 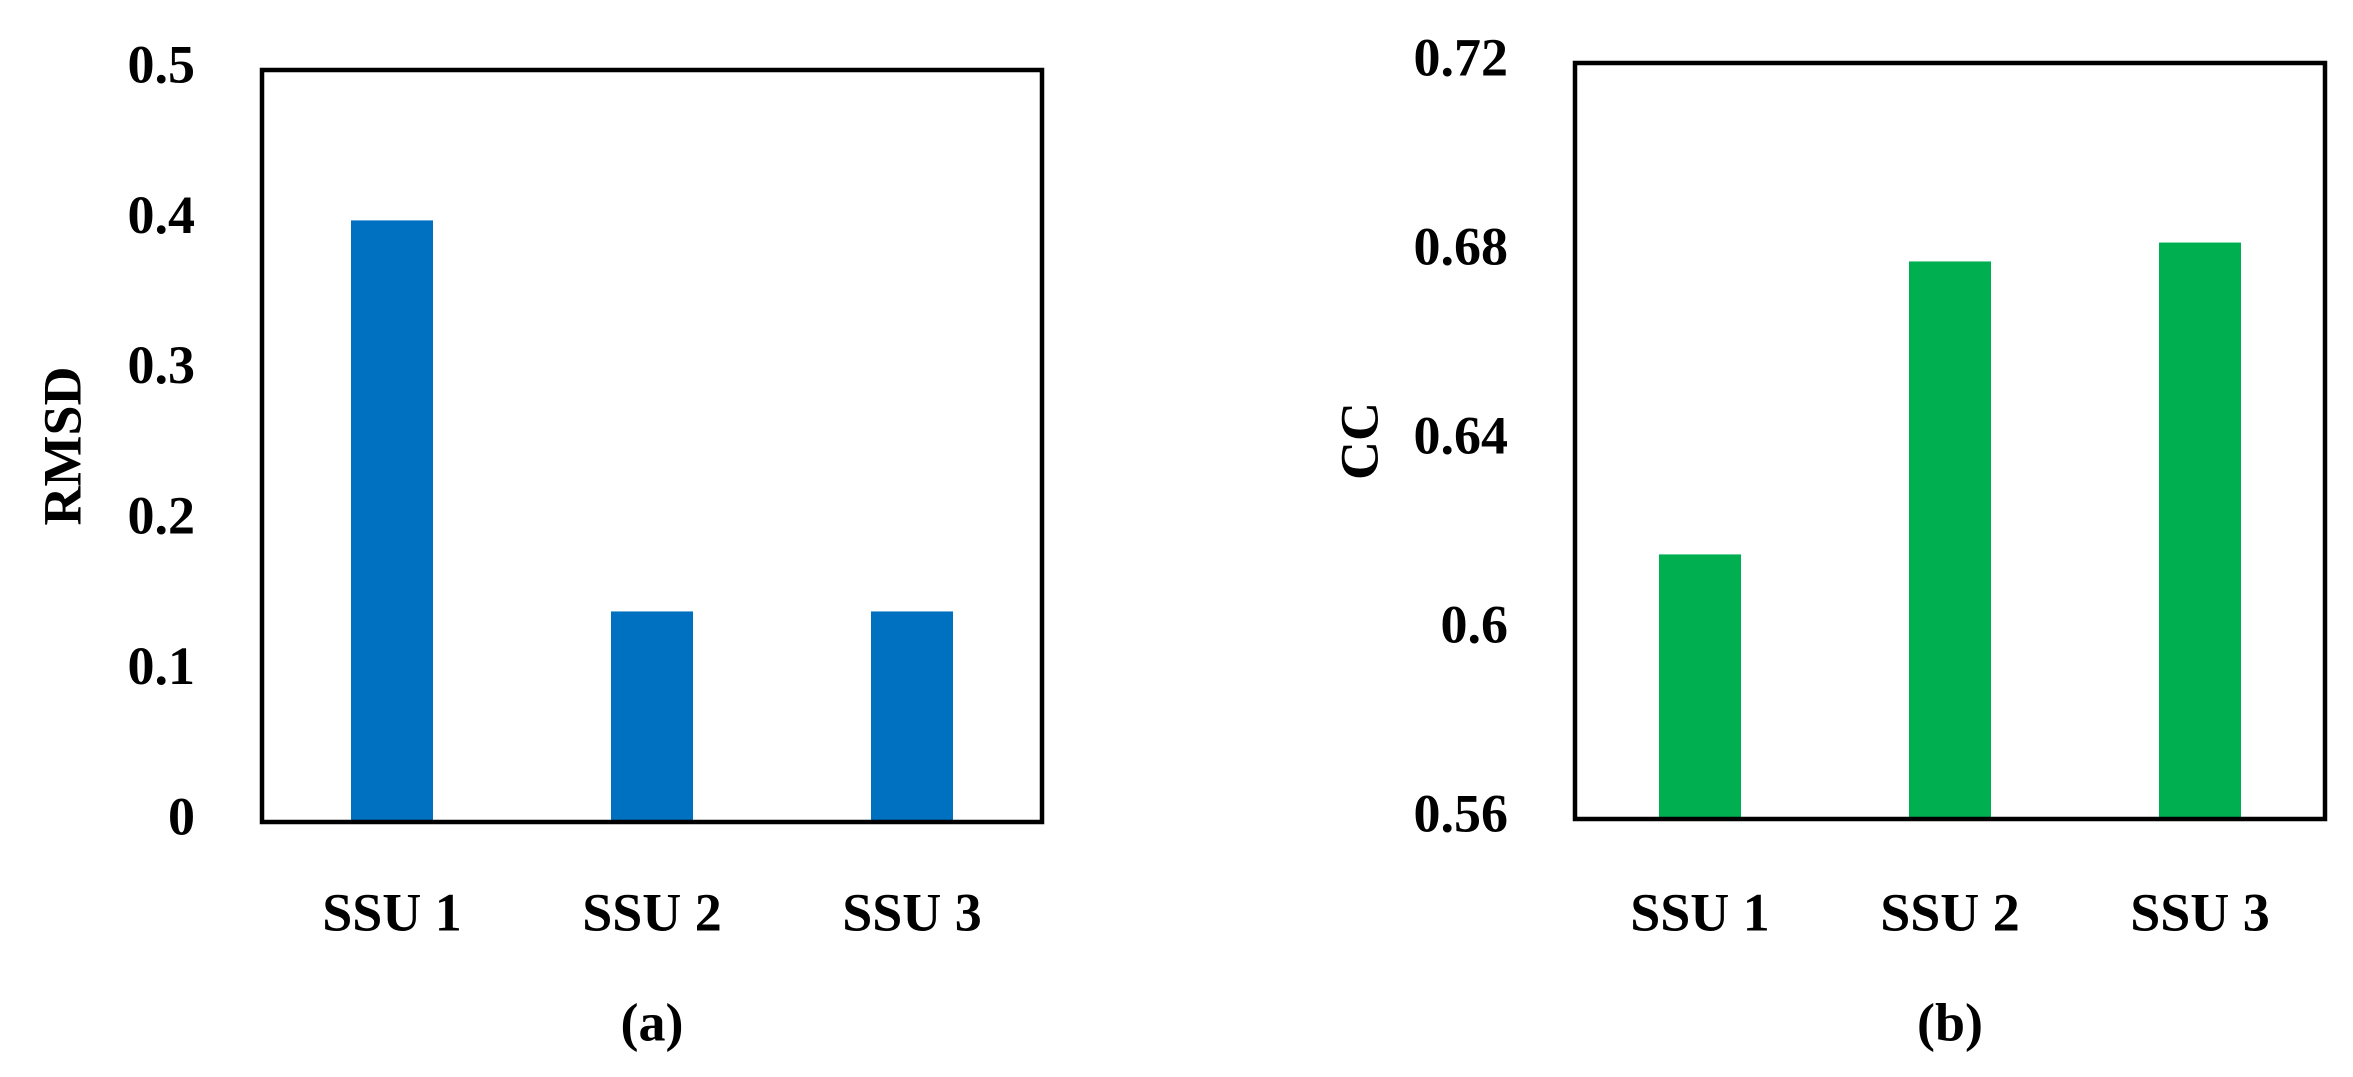 I want to click on y-tick-label: 0.4, so click(x=162, y=215).